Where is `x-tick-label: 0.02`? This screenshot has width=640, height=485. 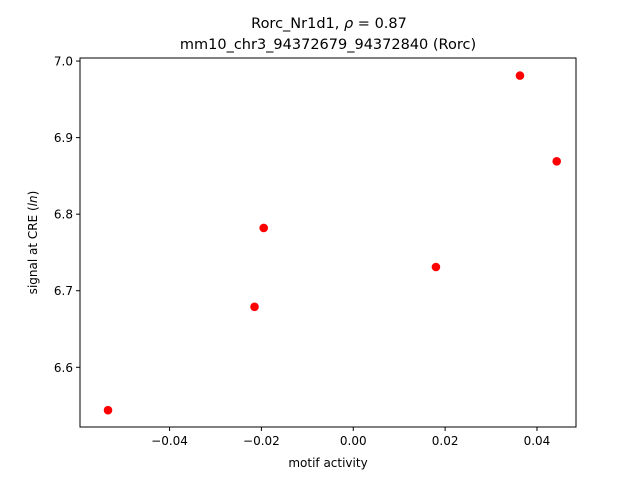 x-tick-label: 0.02 is located at coordinates (445, 441).